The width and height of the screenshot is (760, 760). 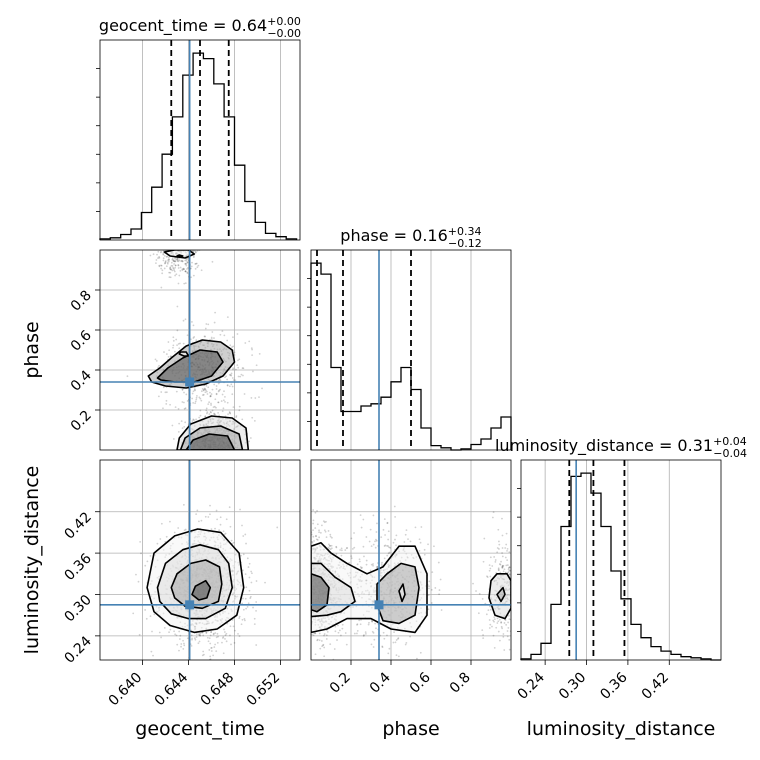 What do you see at coordinates (621, 729) in the screenshot?
I see `x-axis-label-luminosity_distance: luminosity_distance` at bounding box center [621, 729].